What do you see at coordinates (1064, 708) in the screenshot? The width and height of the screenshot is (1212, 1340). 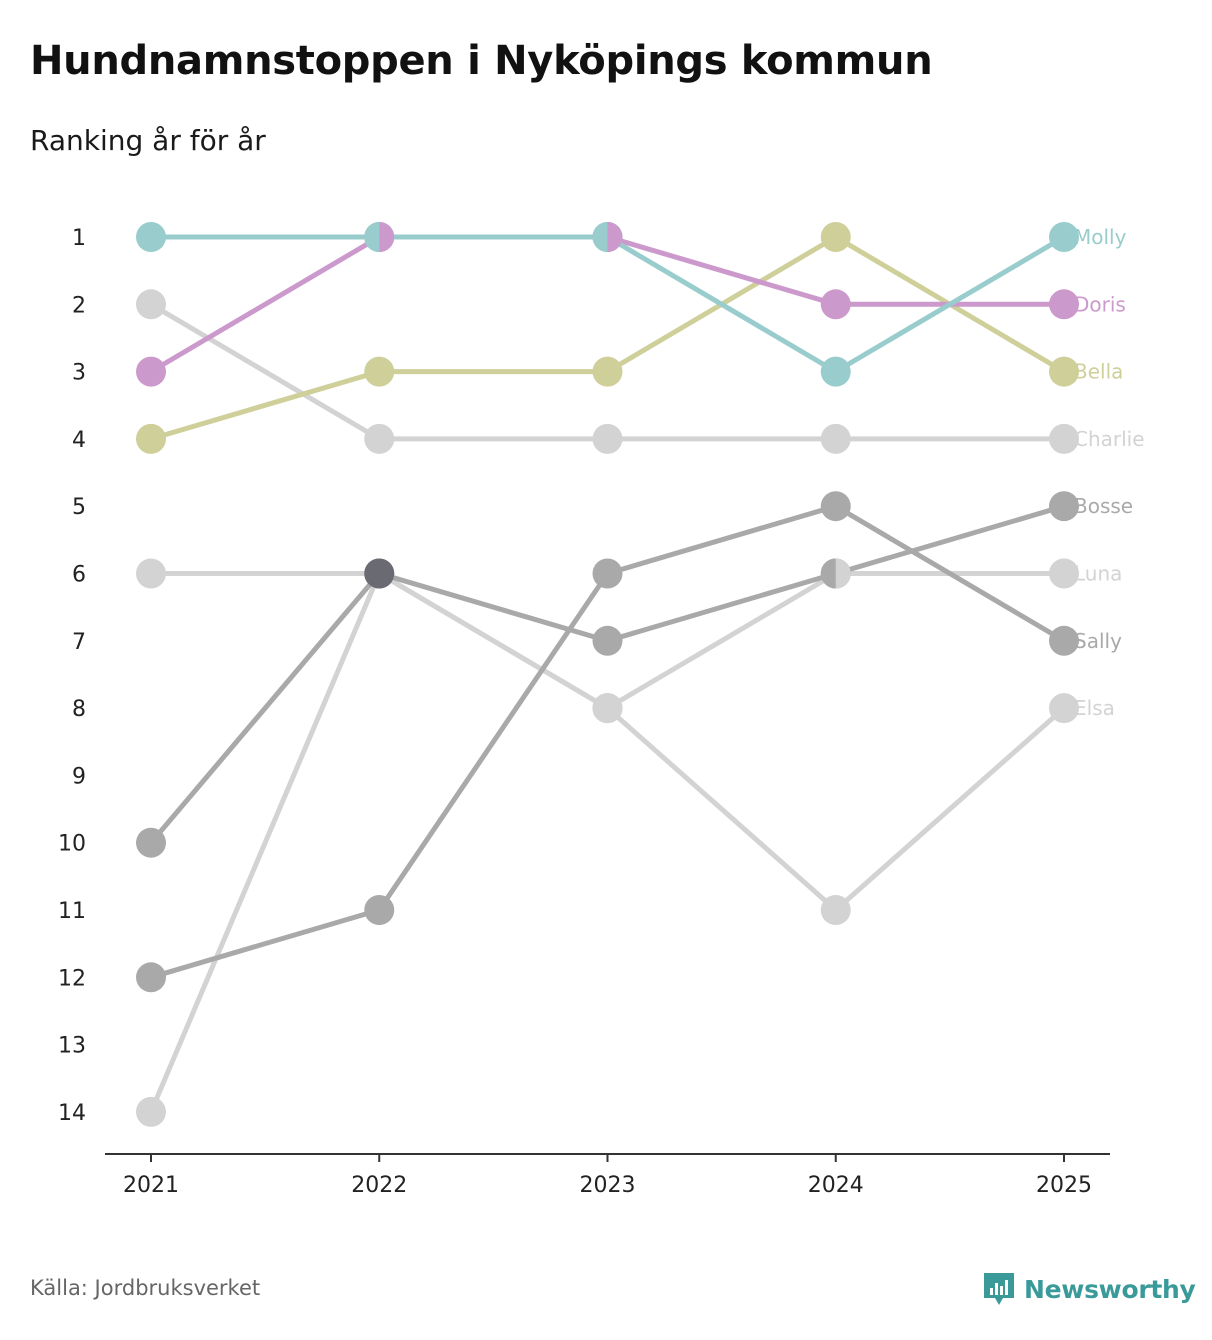 I see `point-elsa-2025` at bounding box center [1064, 708].